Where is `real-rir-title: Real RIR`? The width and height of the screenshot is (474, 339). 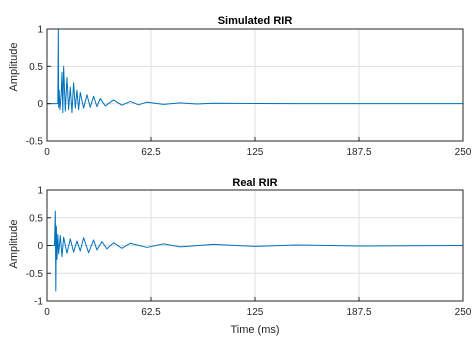 real-rir-title: Real RIR is located at coordinates (254, 183).